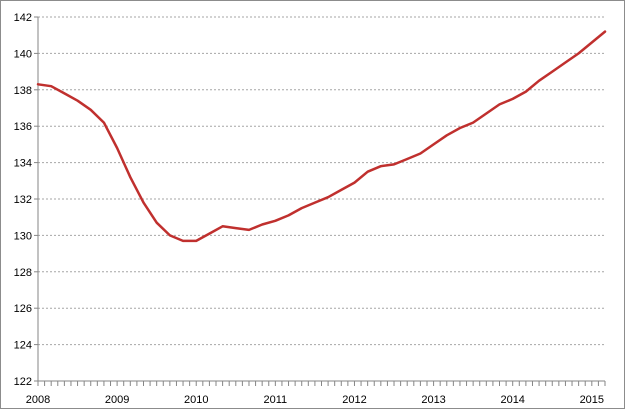 The width and height of the screenshot is (625, 413). Describe the element at coordinates (23, 309) in the screenshot. I see `y-tick-label: 126` at that location.